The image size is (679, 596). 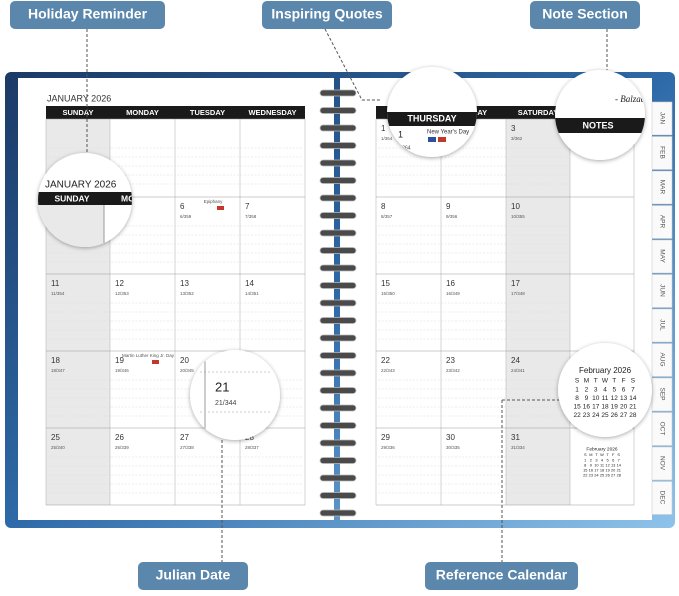 I want to click on mini-day: 5, so click(x=607, y=459).